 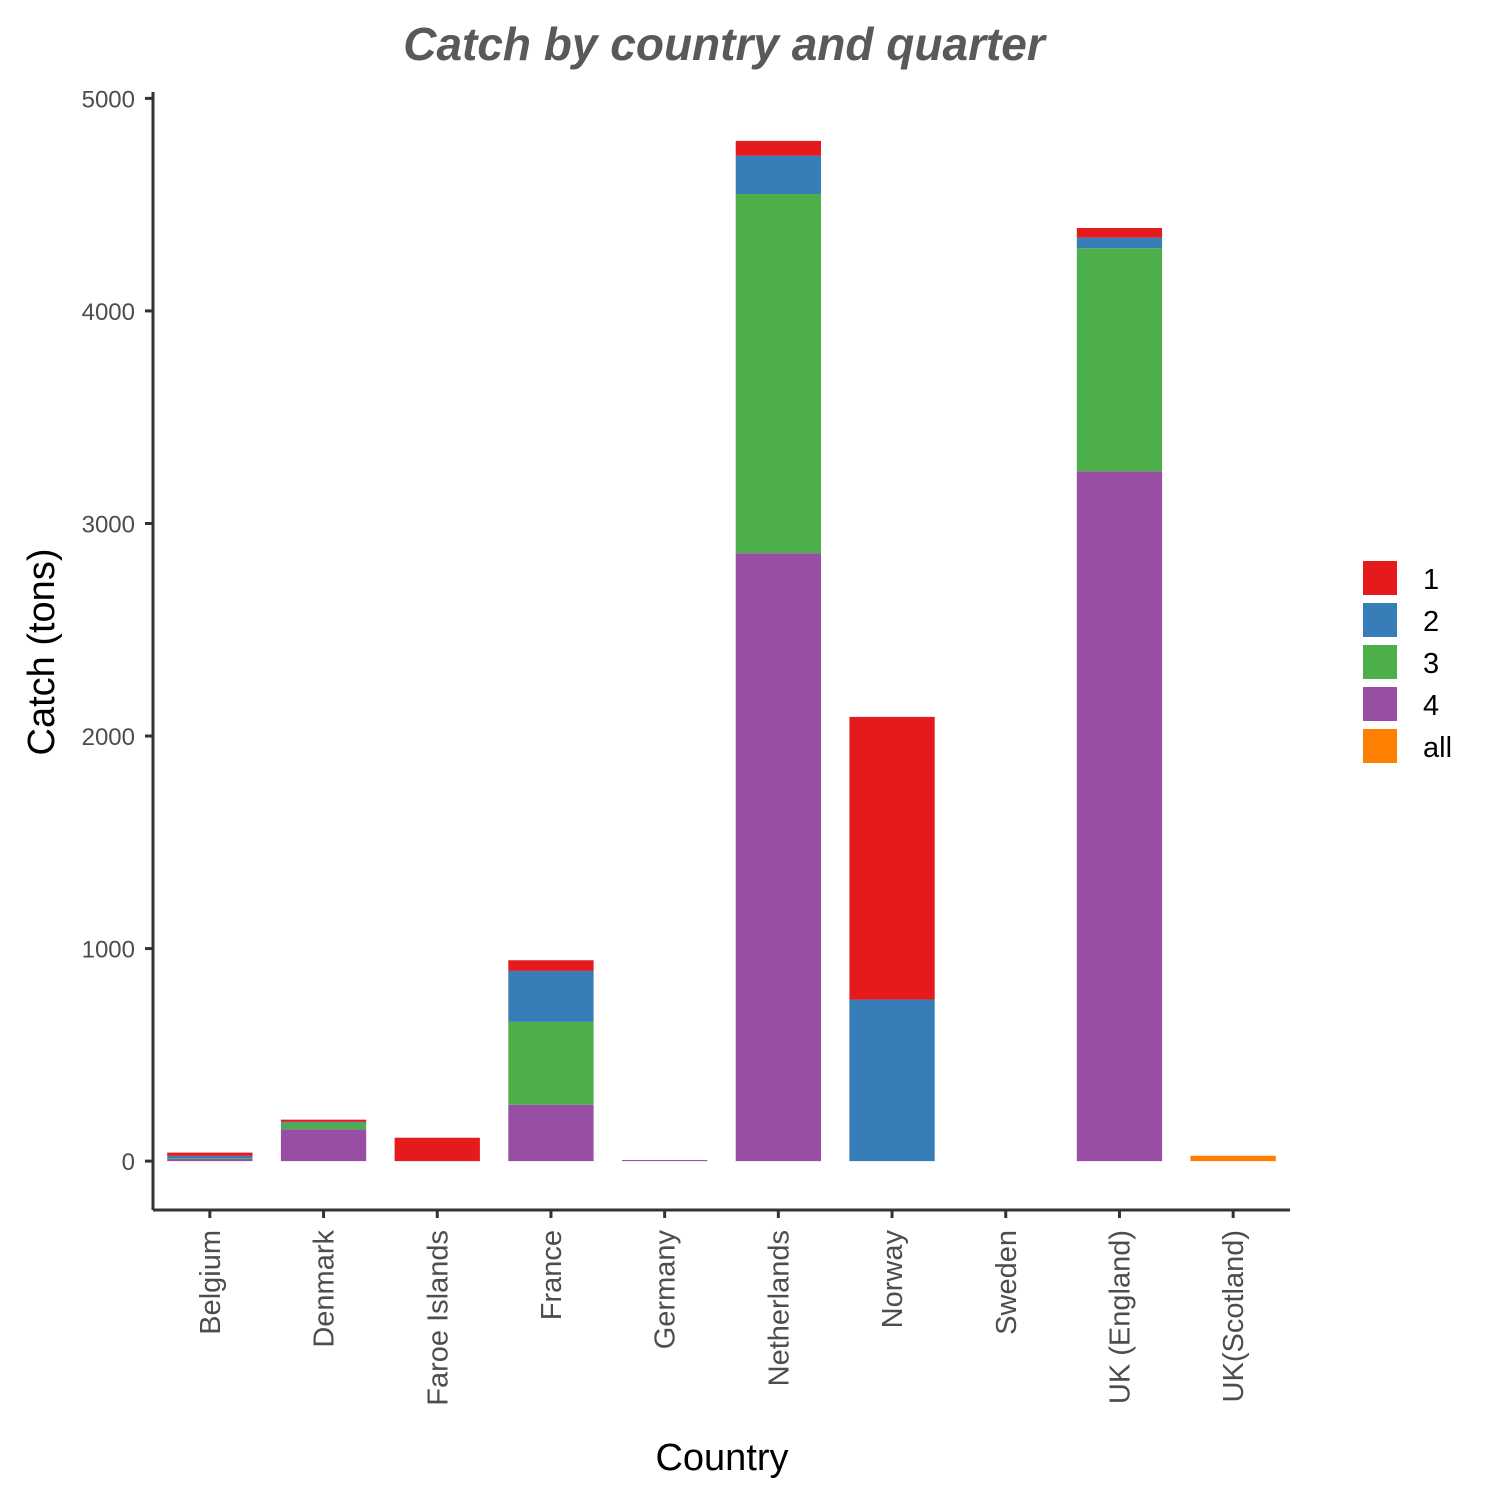 What do you see at coordinates (551, 996) in the screenshot?
I see `bar-france-q2` at bounding box center [551, 996].